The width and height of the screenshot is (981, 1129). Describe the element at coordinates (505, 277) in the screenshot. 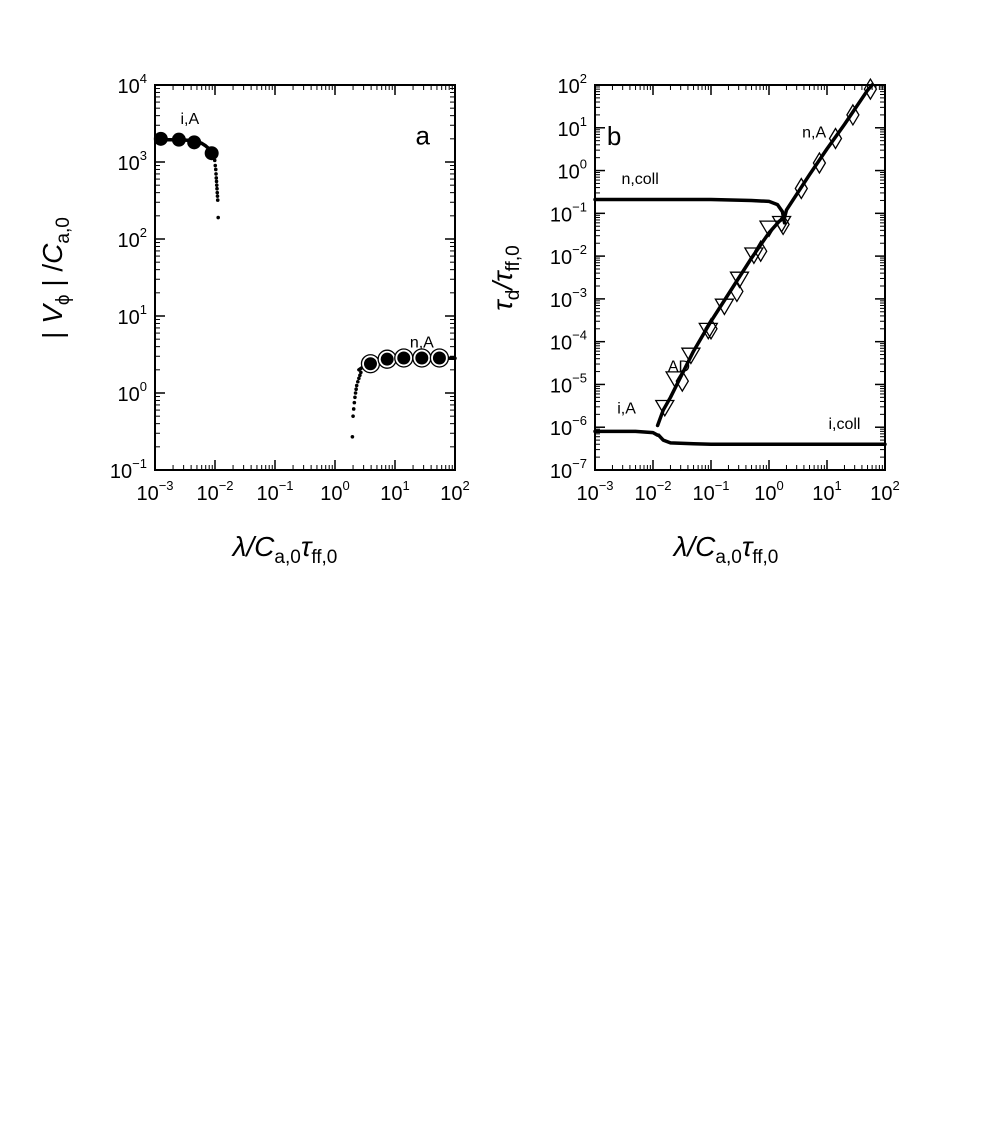

I see `panel-b-y-axis-title: τd/τff,0` at that location.